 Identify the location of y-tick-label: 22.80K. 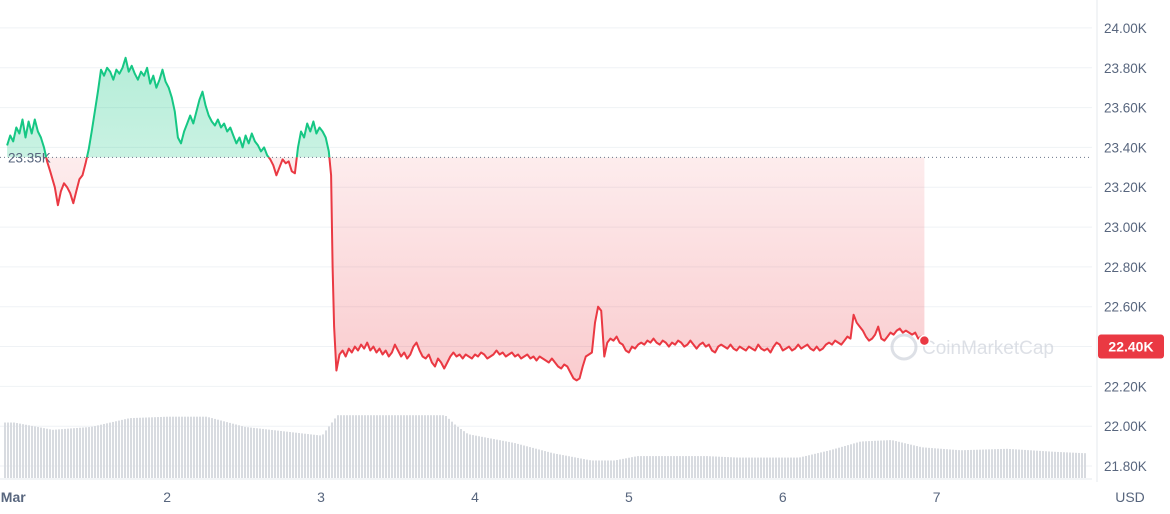
(1125, 267).